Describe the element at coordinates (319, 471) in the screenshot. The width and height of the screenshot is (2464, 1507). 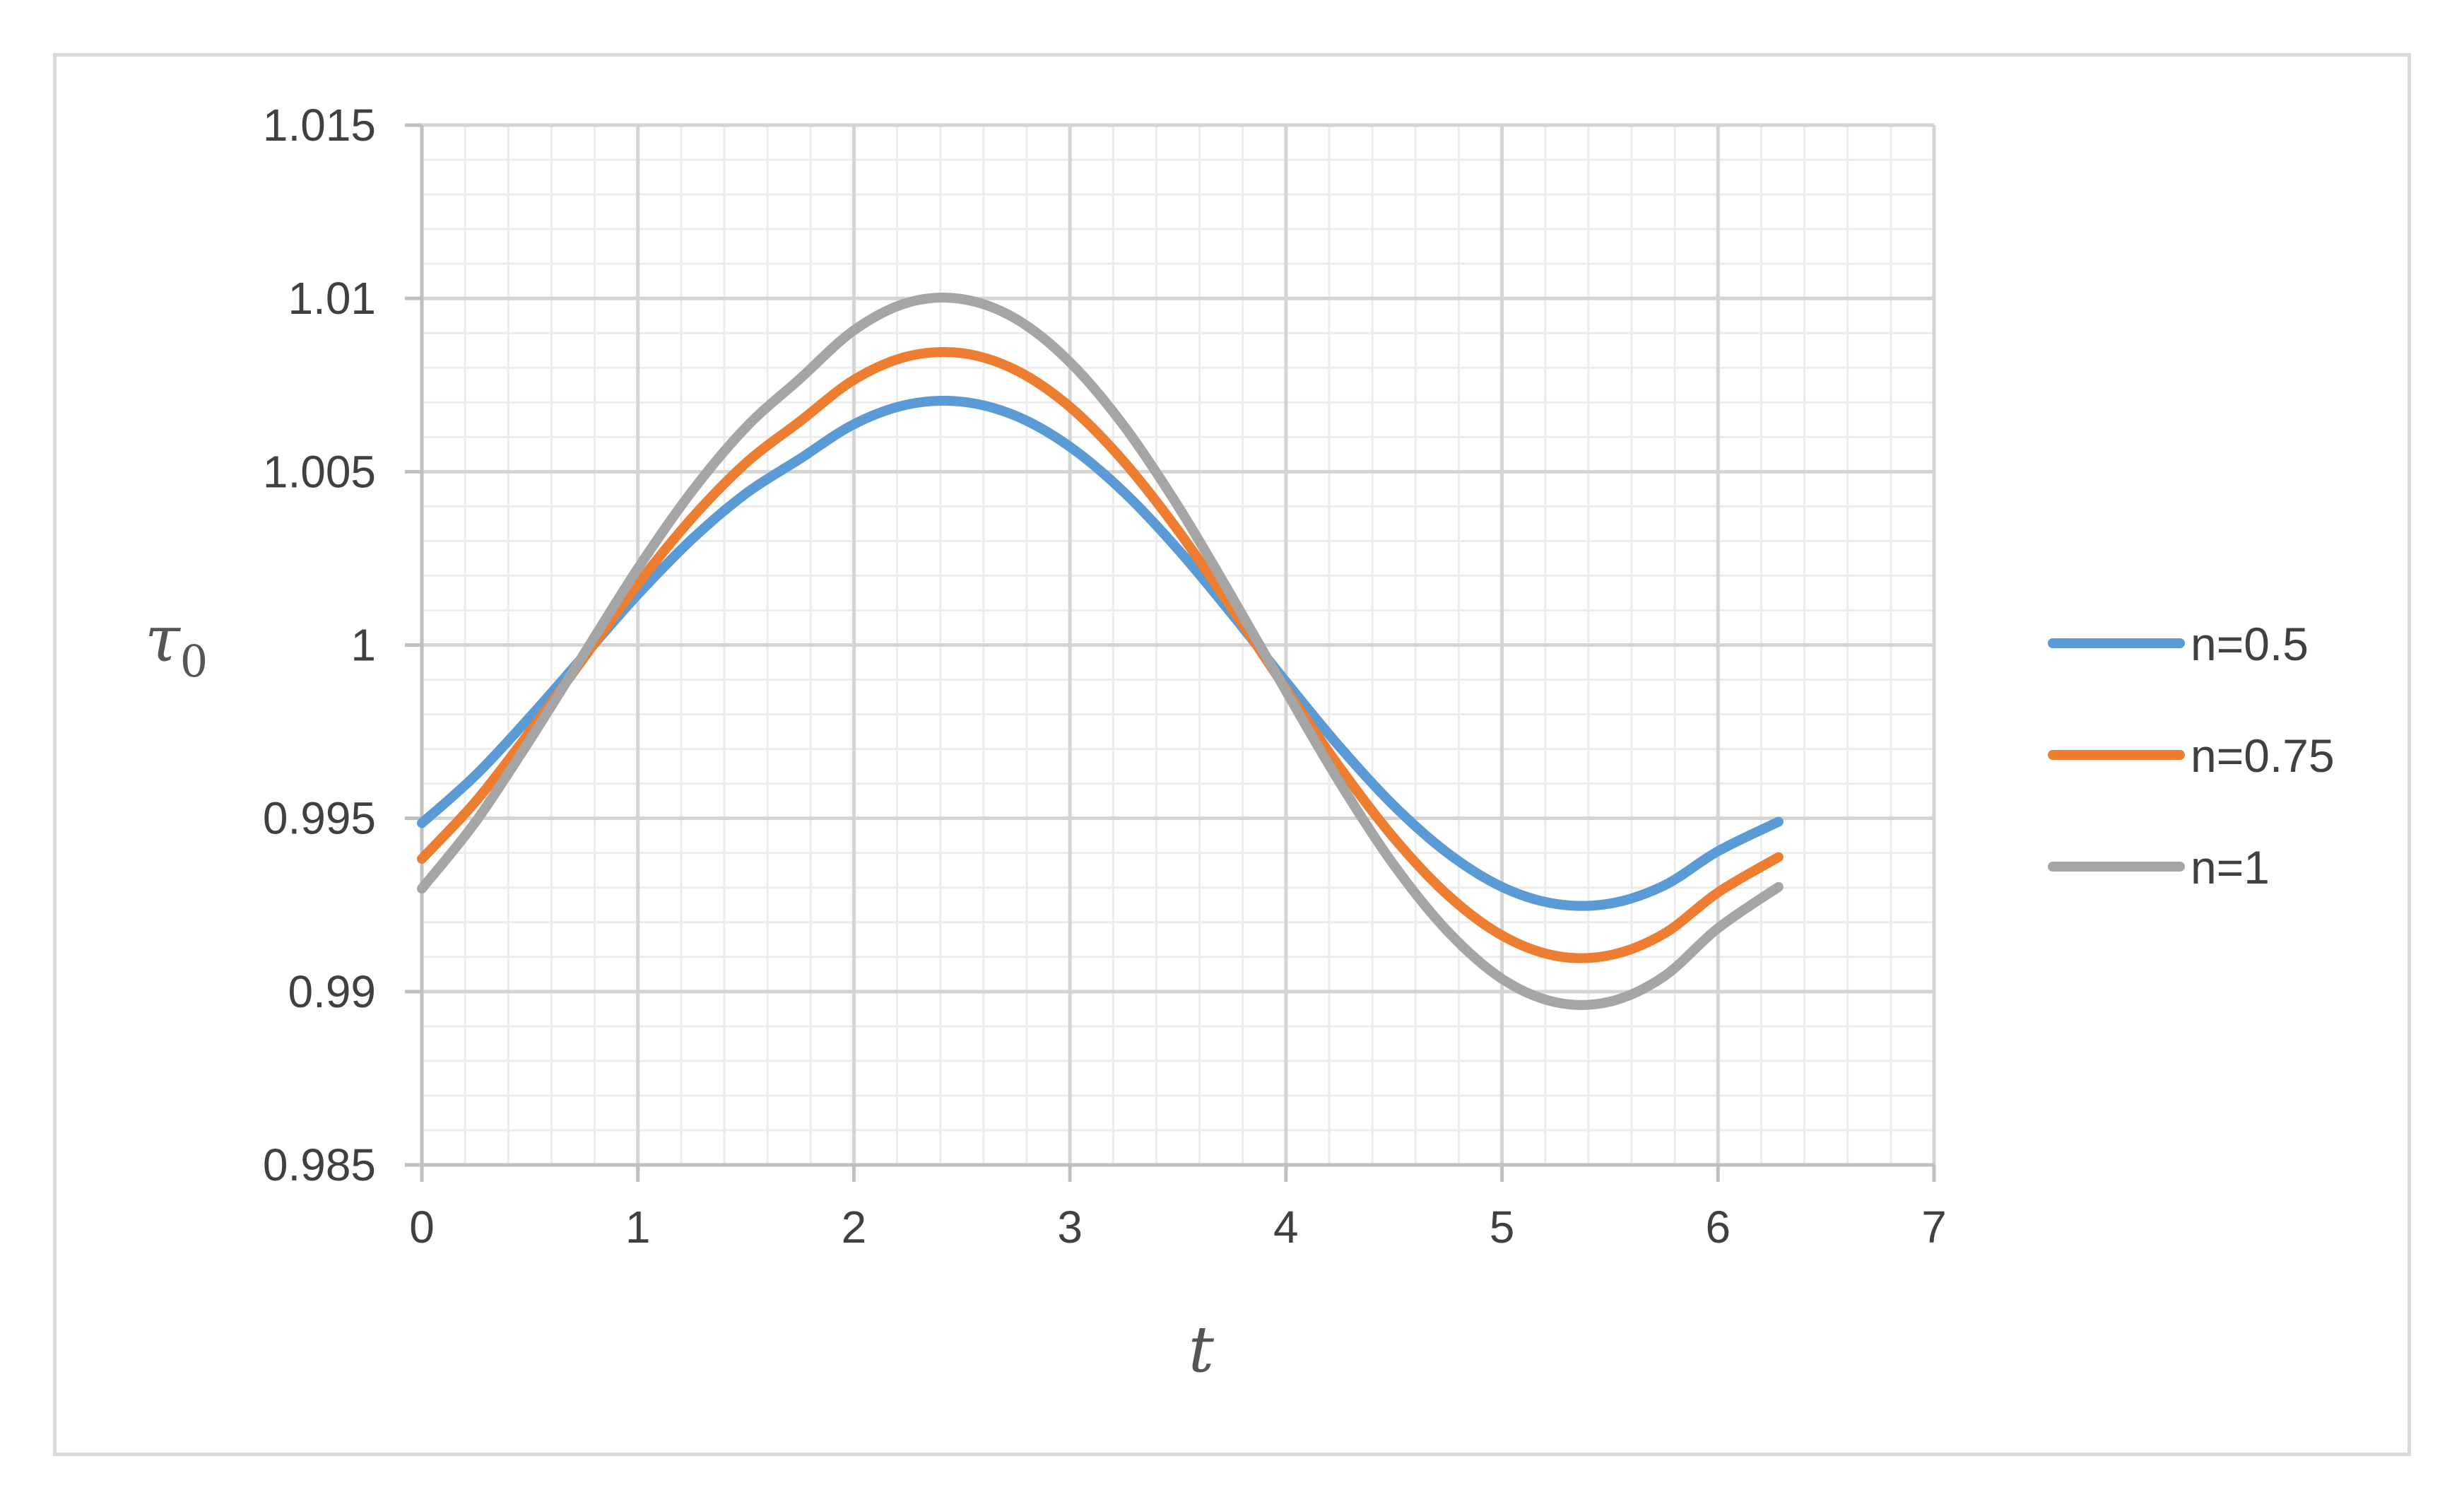
I see `y-tick-label: 1.005` at that location.